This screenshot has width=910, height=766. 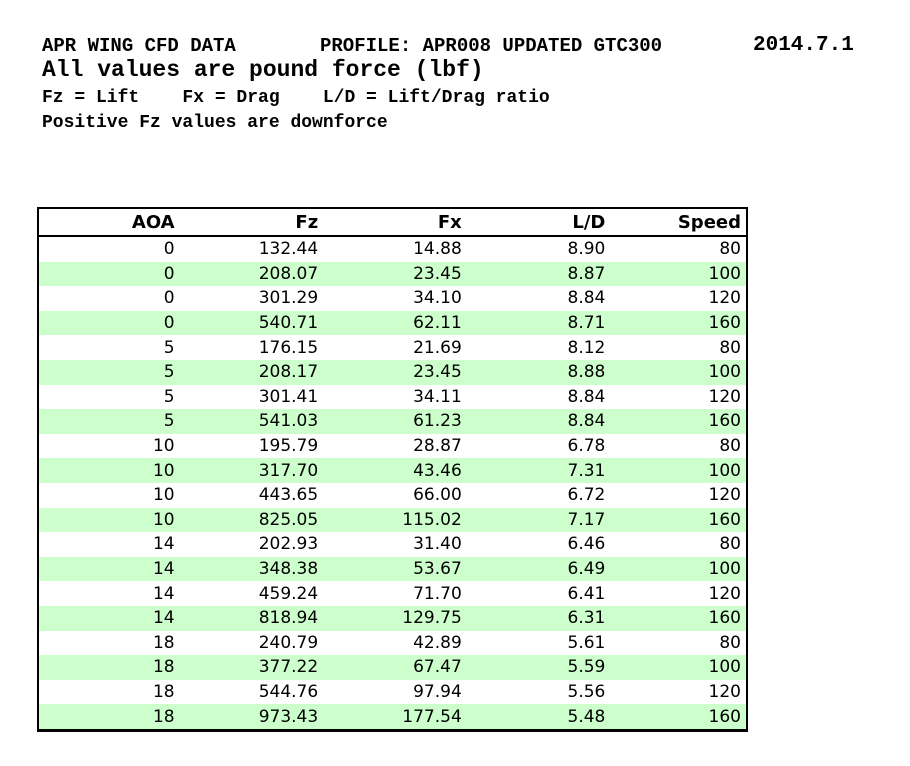 I want to click on table-cell: 177.54, so click(x=395, y=717).